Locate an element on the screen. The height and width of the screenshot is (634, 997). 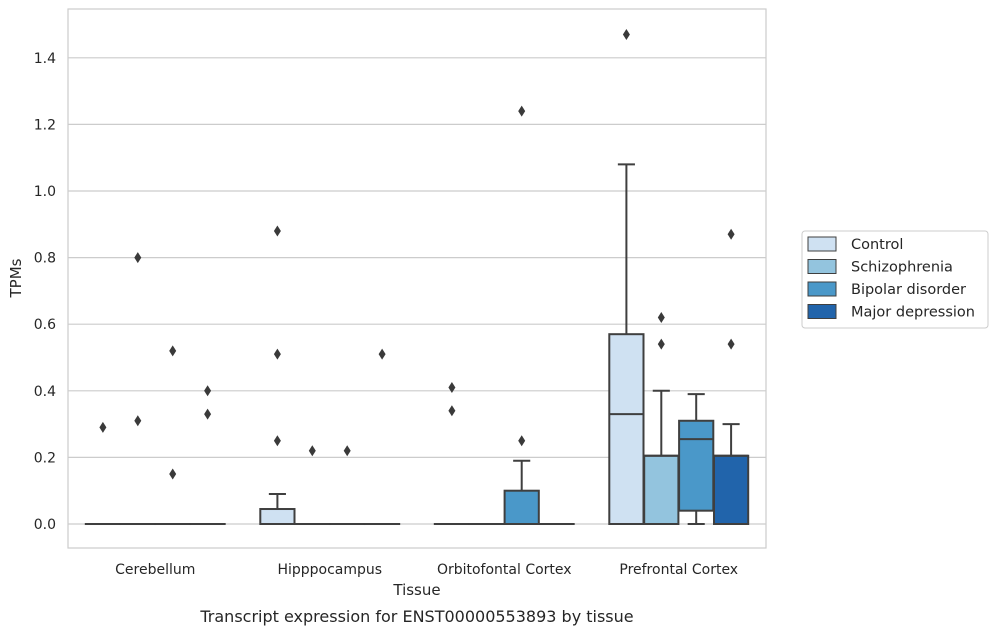
y-tick-label: 1.2 is located at coordinates (45, 125).